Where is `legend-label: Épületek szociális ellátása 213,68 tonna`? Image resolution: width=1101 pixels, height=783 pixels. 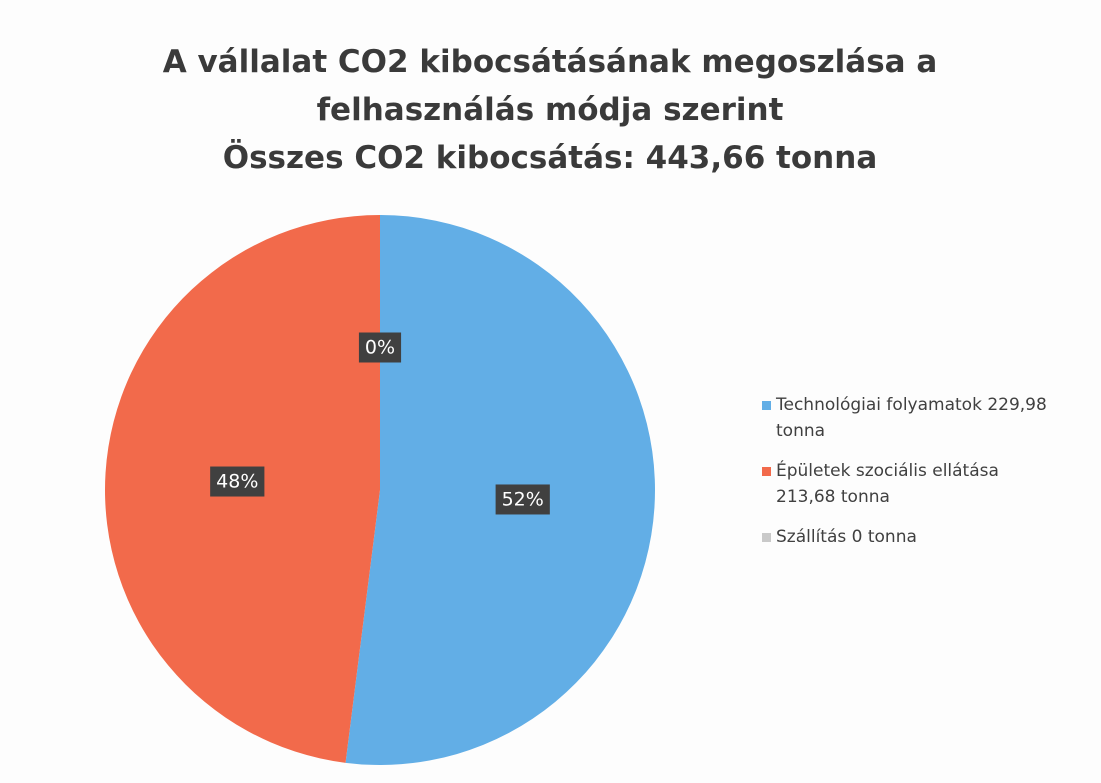 legend-label: Épületek szociális ellátása 213,68 tonna is located at coordinates (887, 484).